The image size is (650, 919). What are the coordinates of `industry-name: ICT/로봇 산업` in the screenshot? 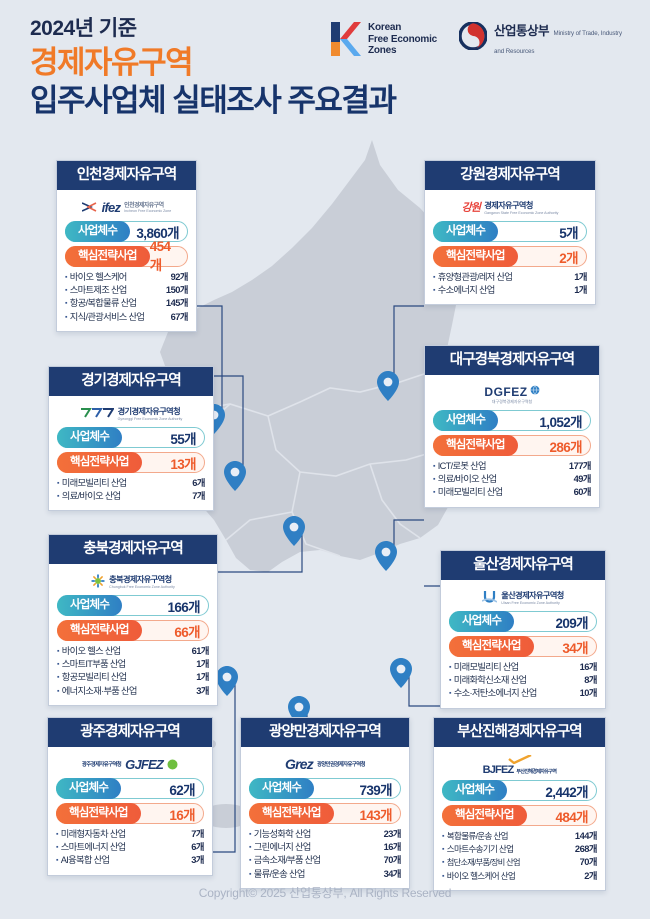 It's located at (460, 466).